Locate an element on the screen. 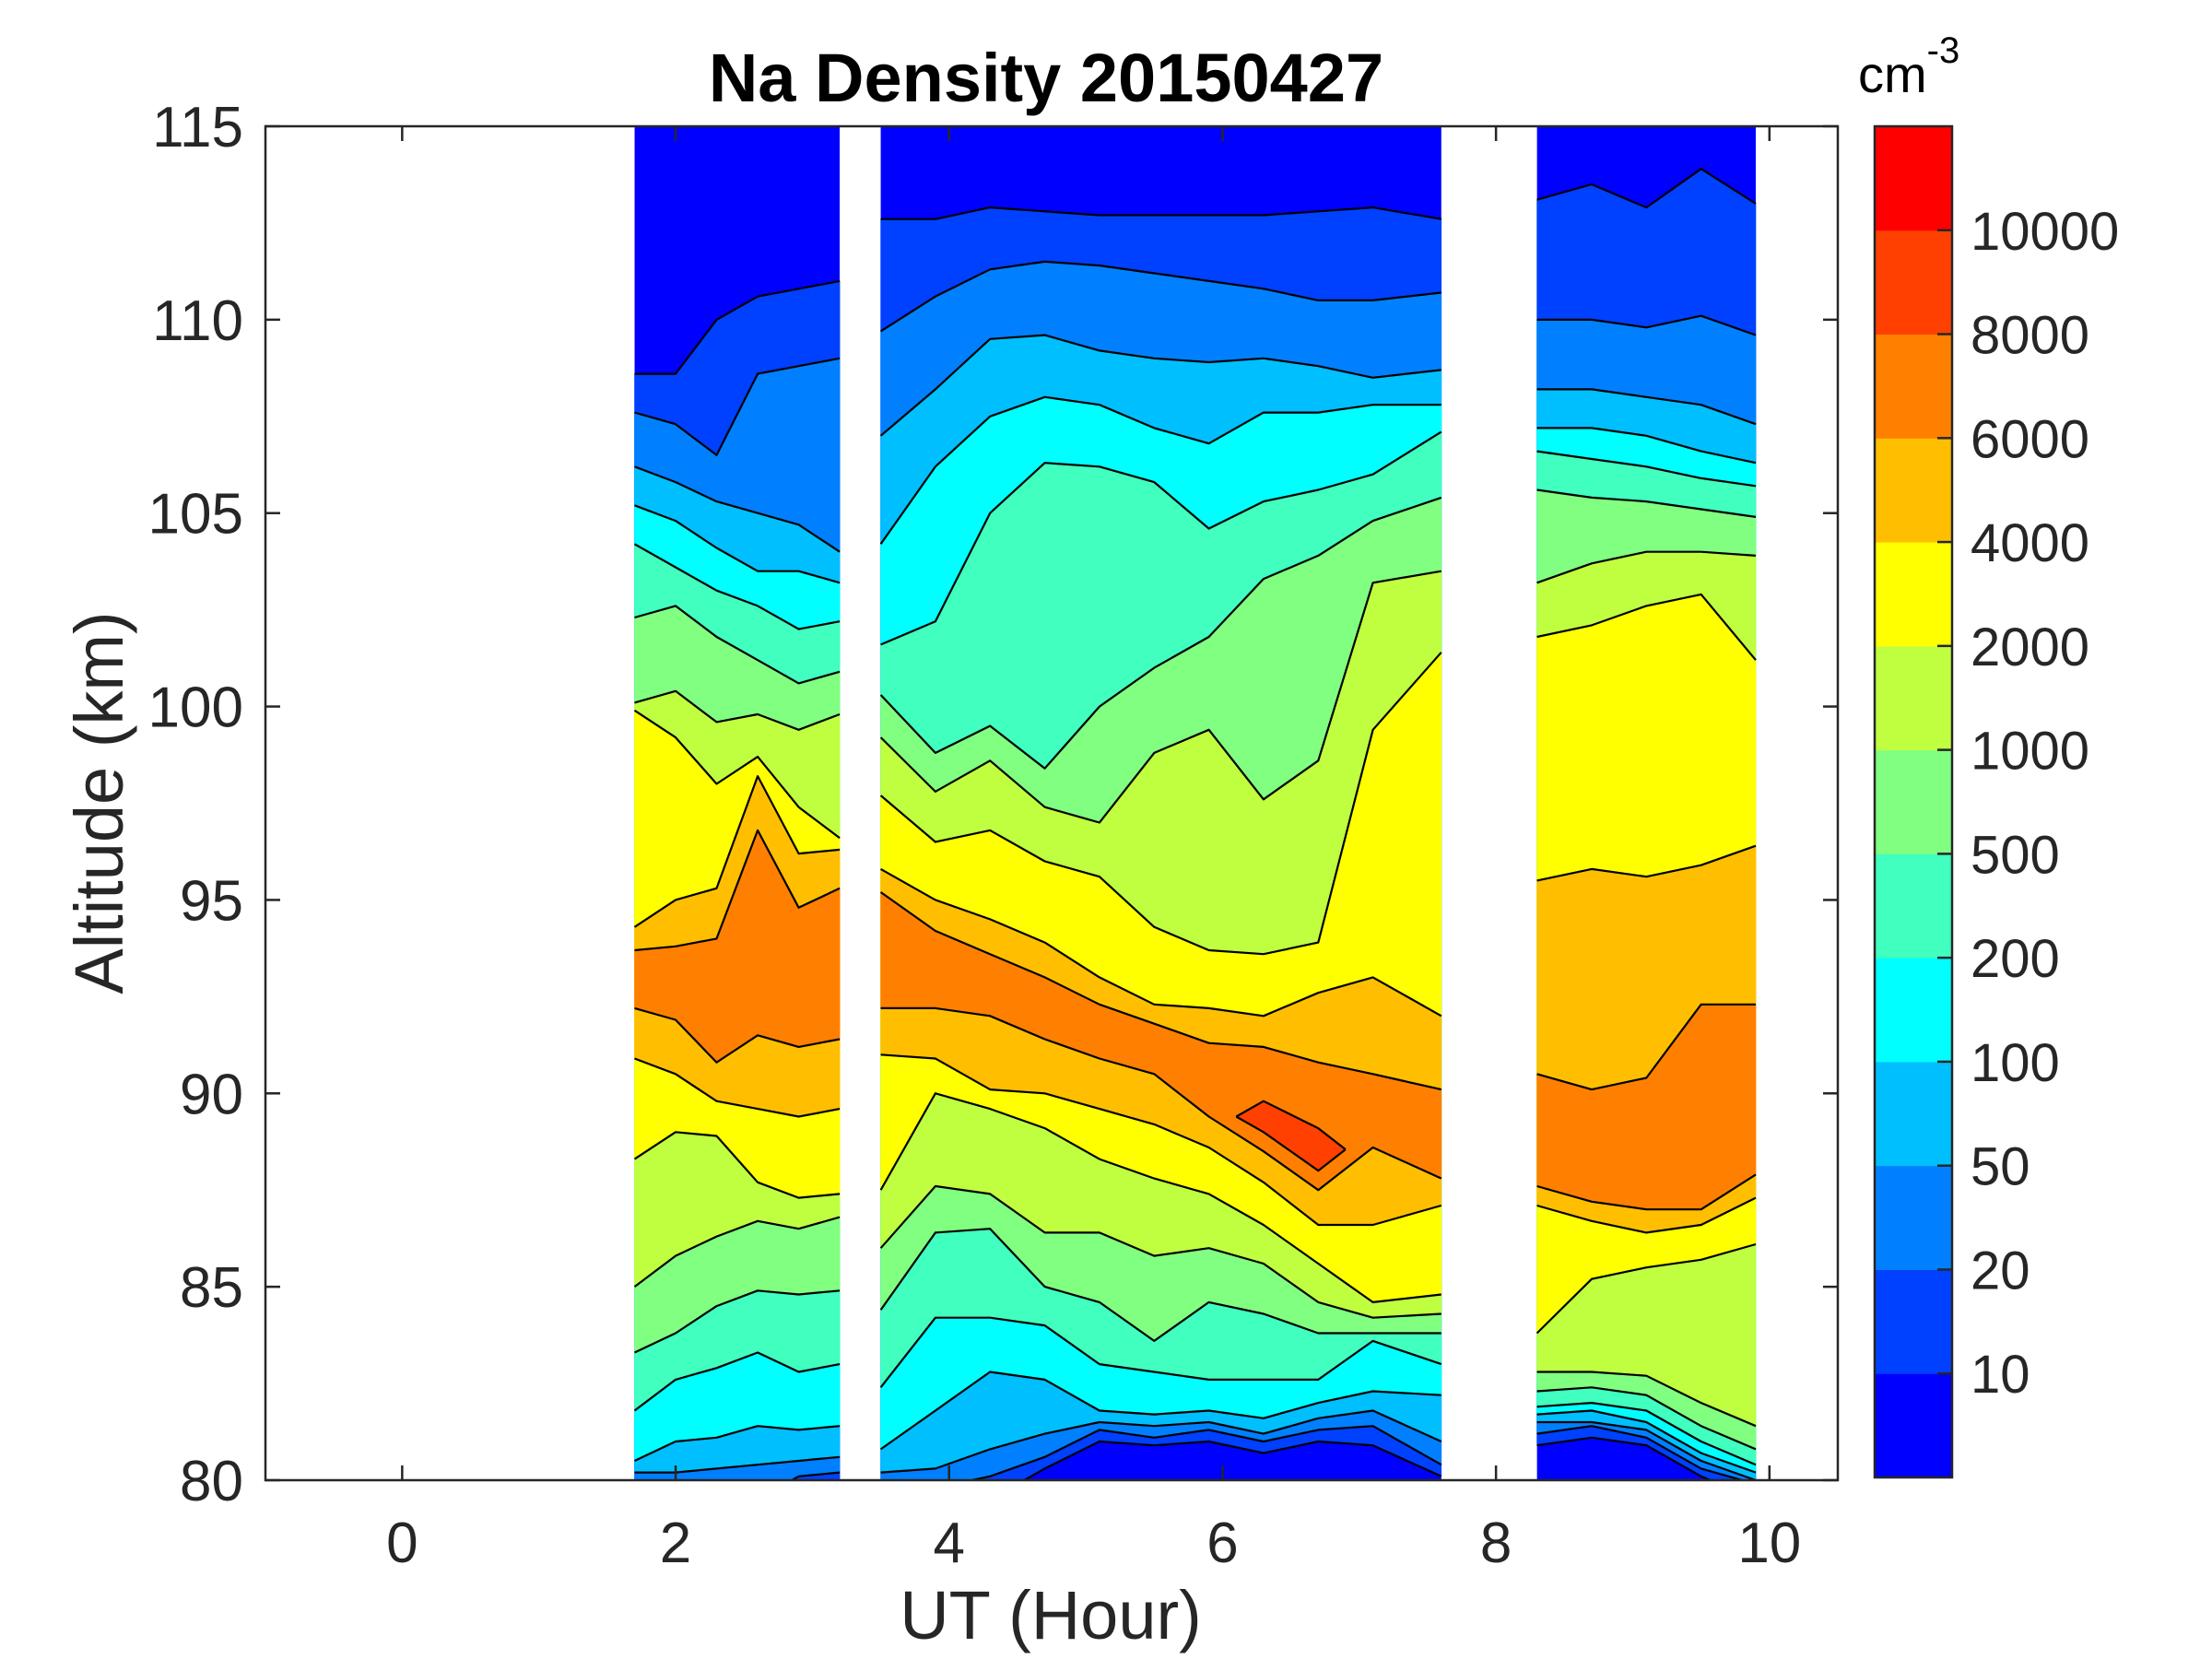 The width and height of the screenshot is (2212, 1659). colorbar-tick-label: 20 is located at coordinates (2000, 1270).